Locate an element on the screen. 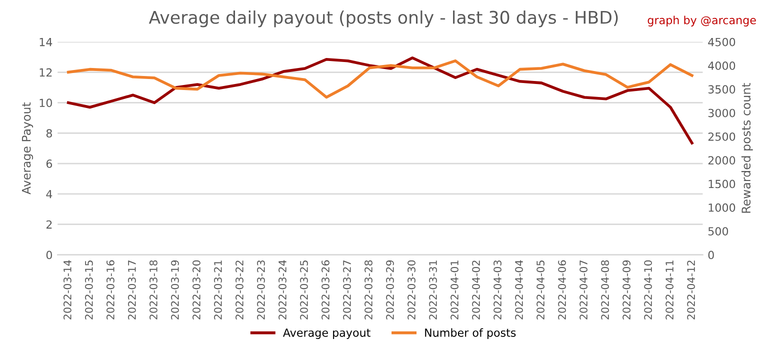 The height and width of the screenshot is (349, 768). x-tick-label: 2022-03-31 is located at coordinates (433, 290).